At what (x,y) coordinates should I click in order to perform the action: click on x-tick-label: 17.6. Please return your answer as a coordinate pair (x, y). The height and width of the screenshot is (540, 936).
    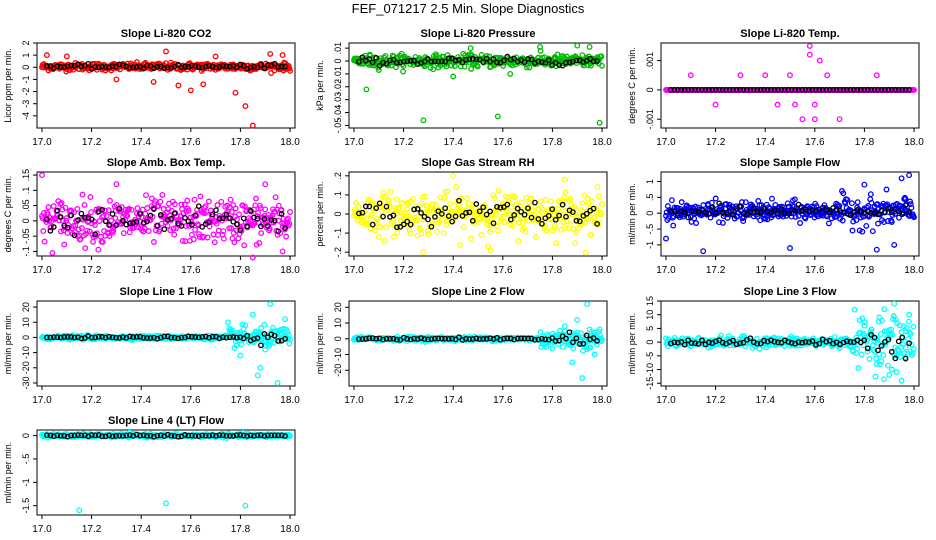
    Looking at the image, I should click on (815, 400).